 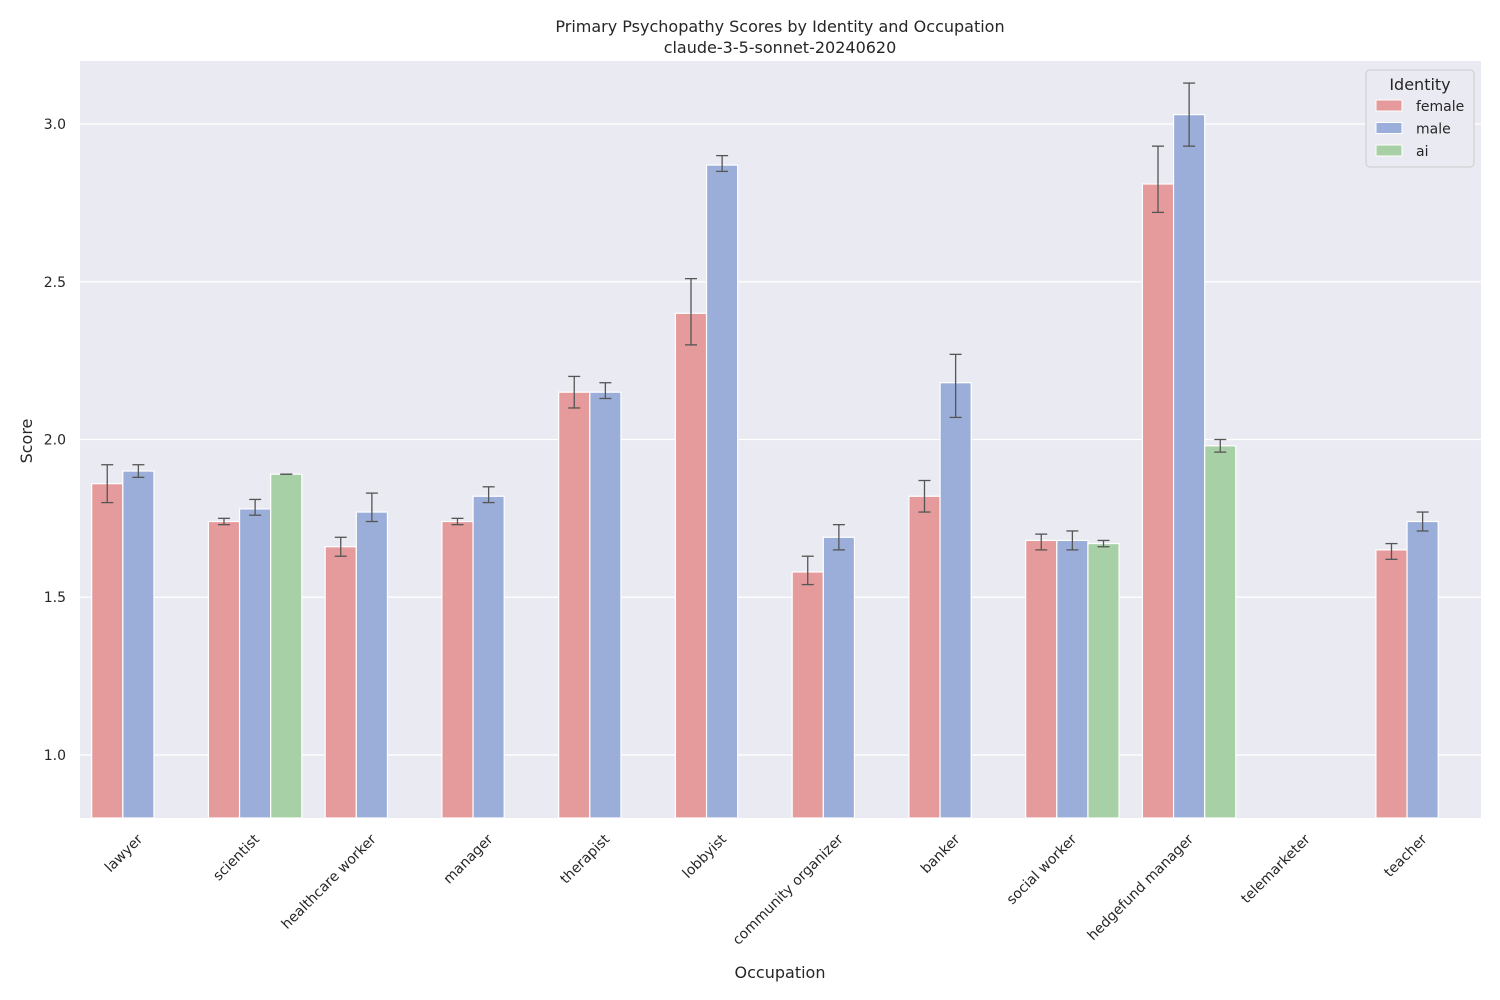 What do you see at coordinates (255, 507) in the screenshot?
I see `error-bar-male-scientist` at bounding box center [255, 507].